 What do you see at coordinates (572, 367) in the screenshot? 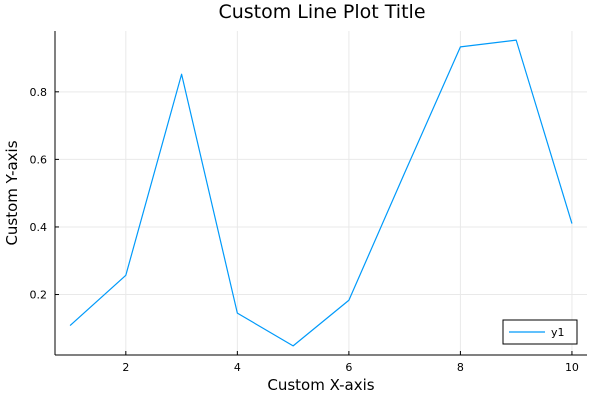
I see `x-tick-label: 10` at bounding box center [572, 367].